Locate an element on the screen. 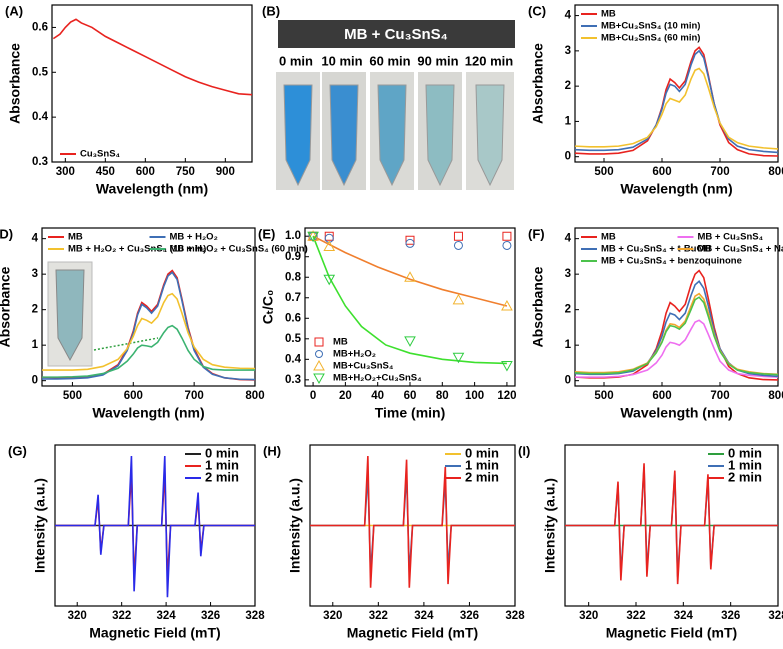 The height and width of the screenshot is (649, 783). x-tick-label: 300 is located at coordinates (65, 172).